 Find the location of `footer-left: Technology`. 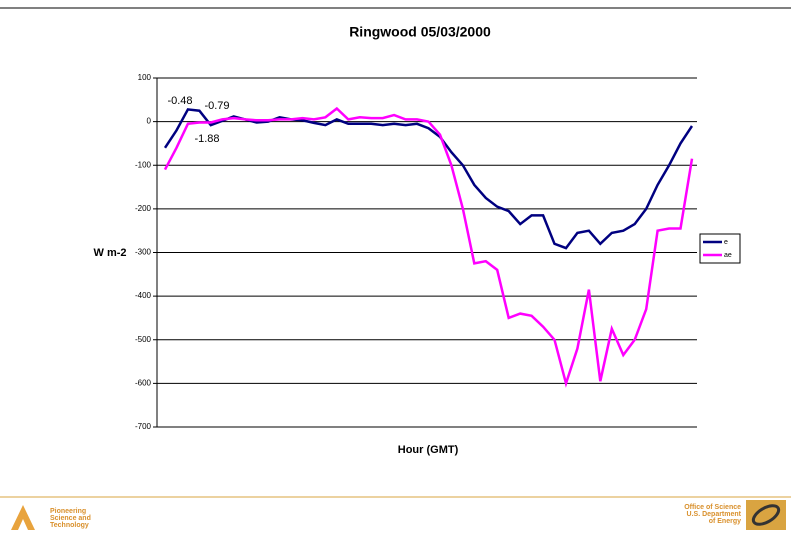

footer-left: Technology is located at coordinates (69, 525).